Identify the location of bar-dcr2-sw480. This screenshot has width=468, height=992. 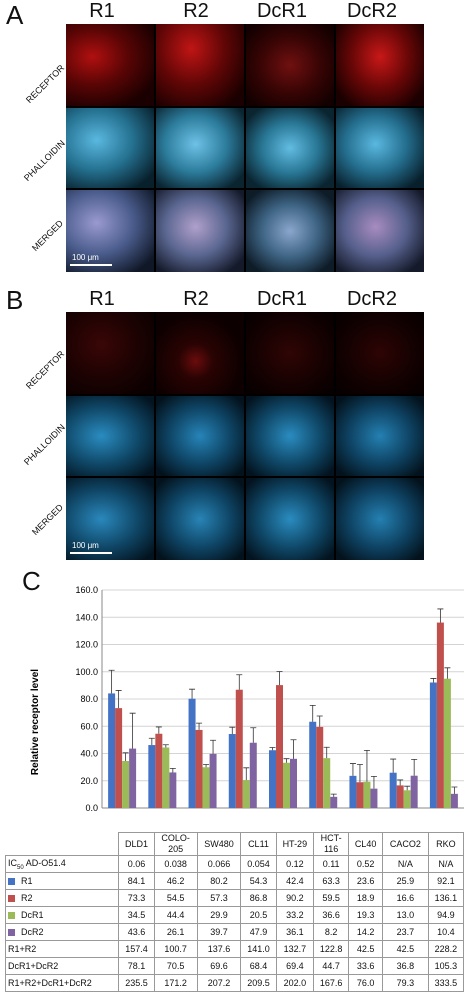
(213, 780).